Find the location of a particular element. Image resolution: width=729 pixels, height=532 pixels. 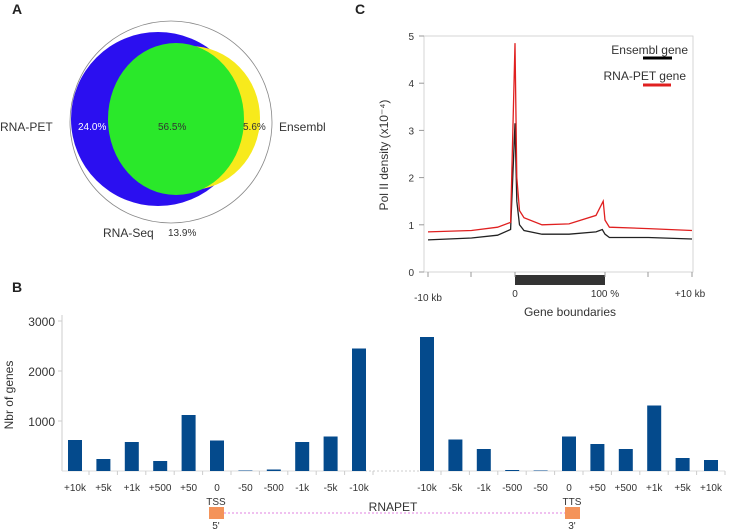

gene-label: RNAPET is located at coordinates (393, 507).